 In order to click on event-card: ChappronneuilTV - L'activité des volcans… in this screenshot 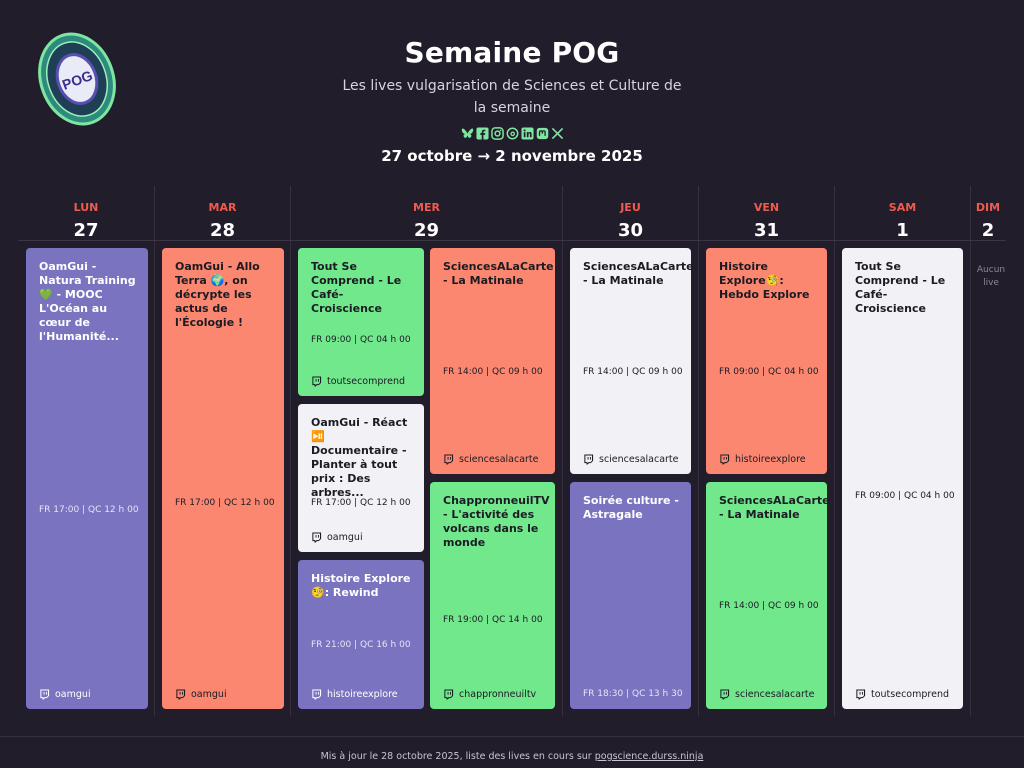, I will do `click(492, 595)`.